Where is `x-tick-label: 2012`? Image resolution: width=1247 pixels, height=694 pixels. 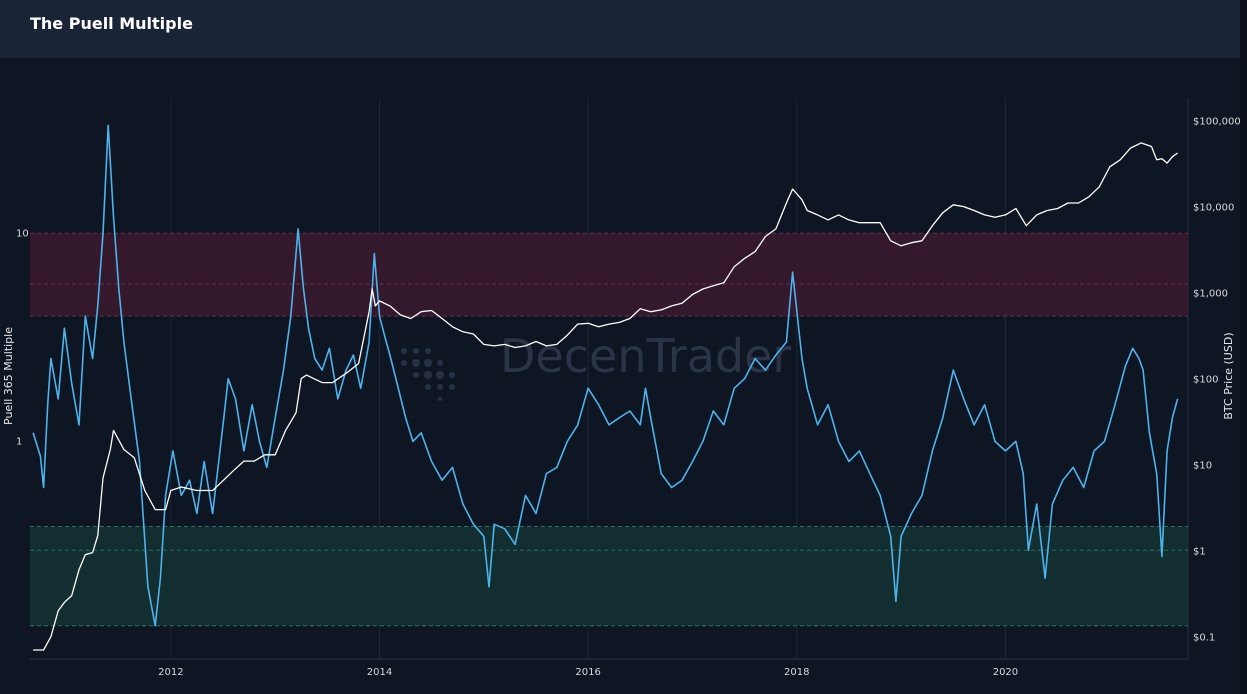 x-tick-label: 2012 is located at coordinates (170, 672).